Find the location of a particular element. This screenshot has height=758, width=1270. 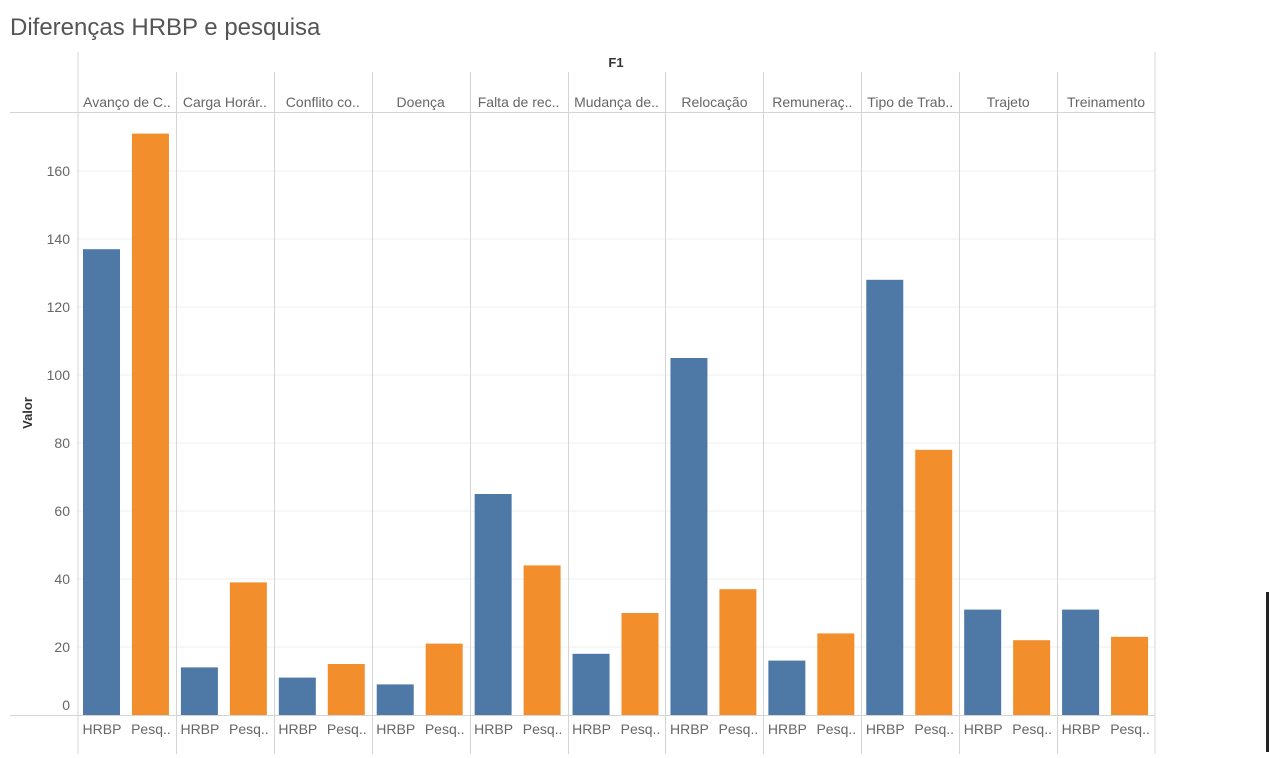

ticks-layer: 0 20 40 60 80 100 120 140 160 is located at coordinates (59, 438).